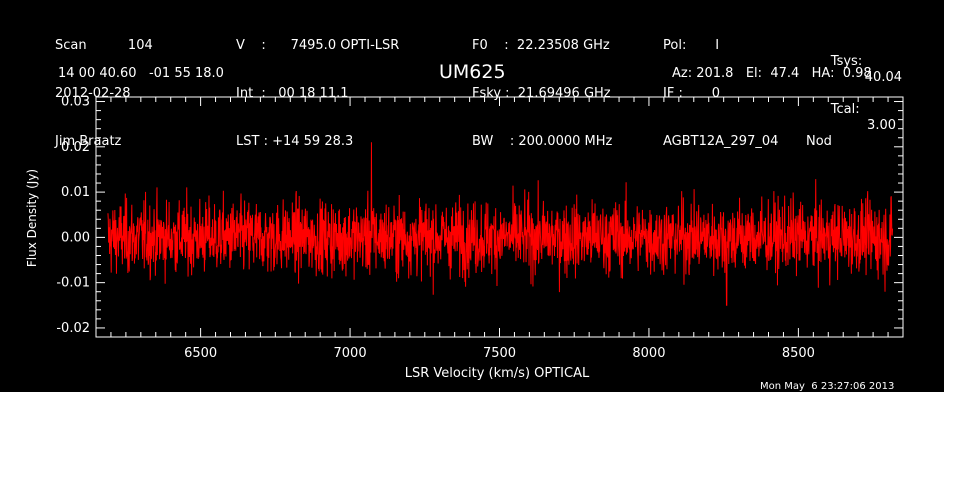 The width and height of the screenshot is (962, 490). I want to click on header-velocity: V : 7495.0 OPTI-LSR, so click(318, 45).